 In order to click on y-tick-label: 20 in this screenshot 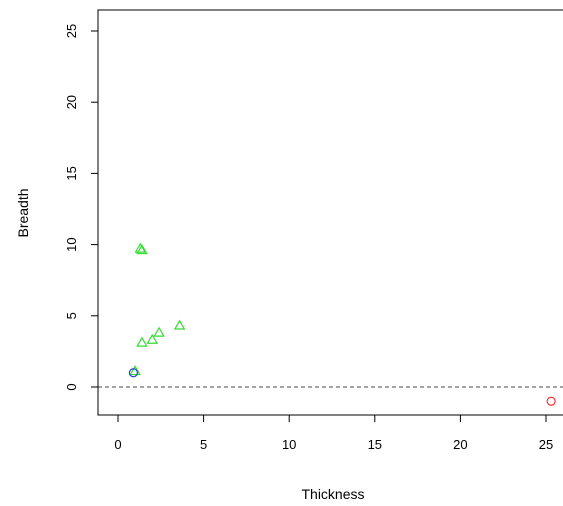, I will do `click(71, 102)`.